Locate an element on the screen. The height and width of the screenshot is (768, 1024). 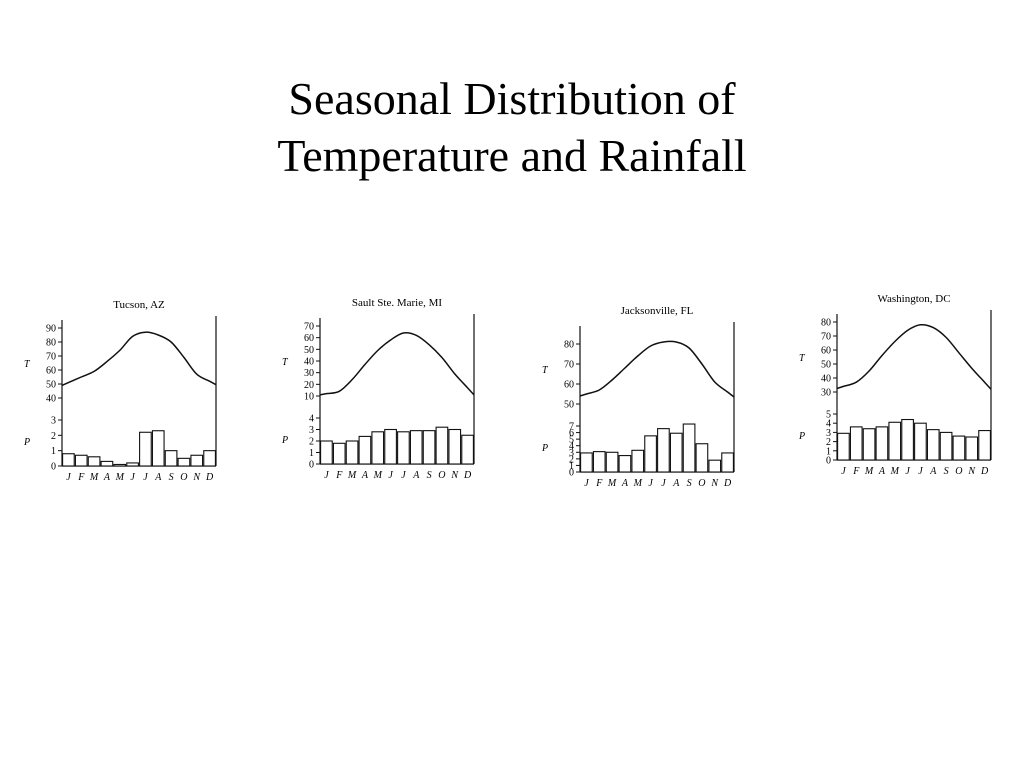
slide-title-line-2: Temperature and Rainfall is located at coordinates (512, 155).